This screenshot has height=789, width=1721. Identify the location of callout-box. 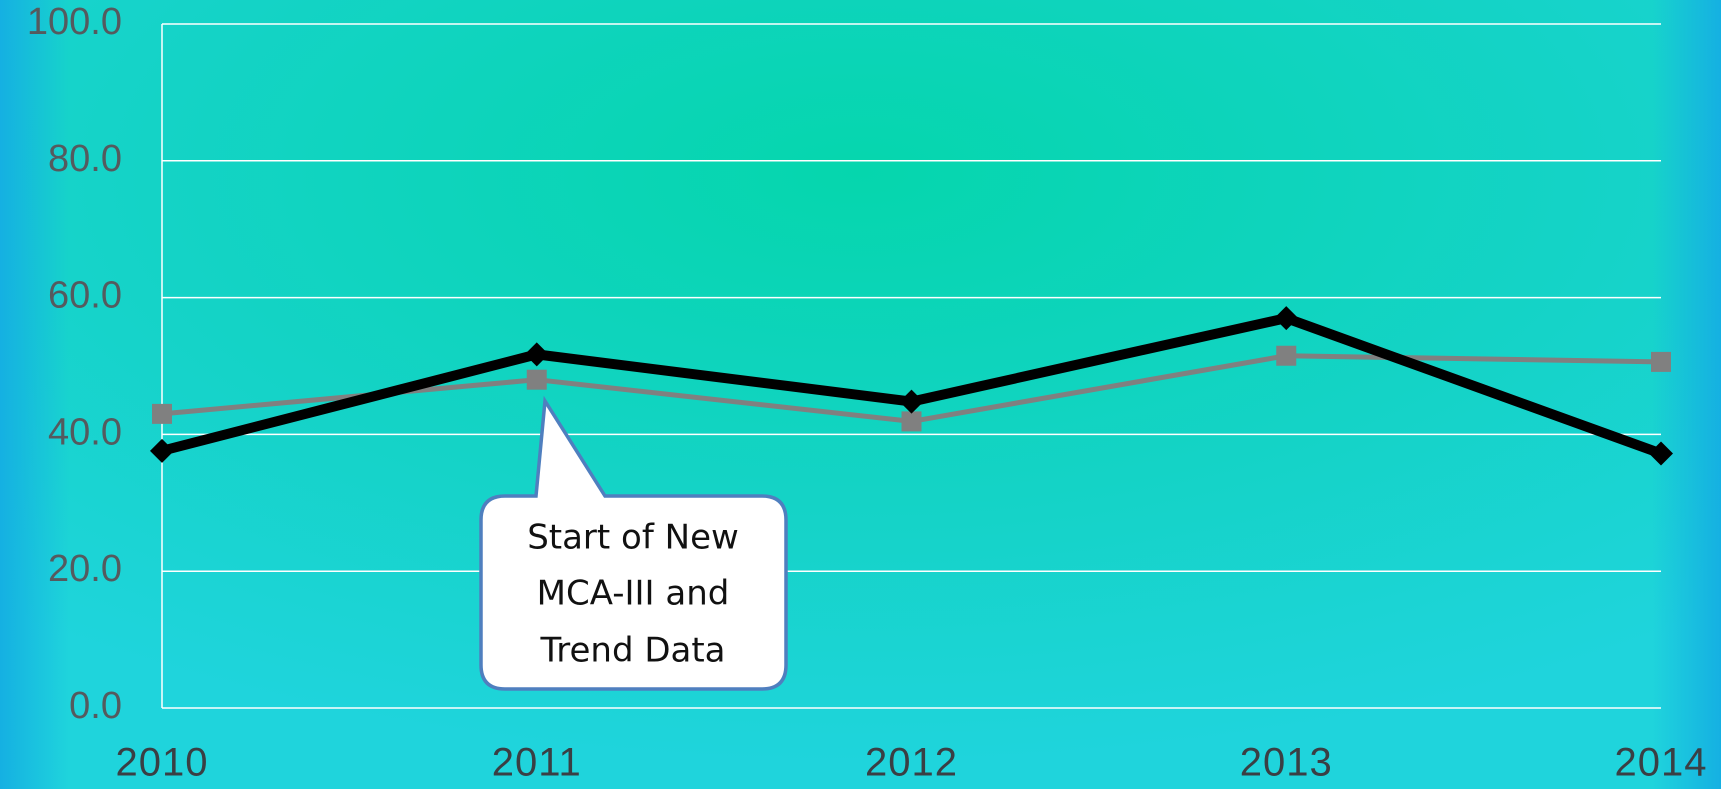
(633, 543).